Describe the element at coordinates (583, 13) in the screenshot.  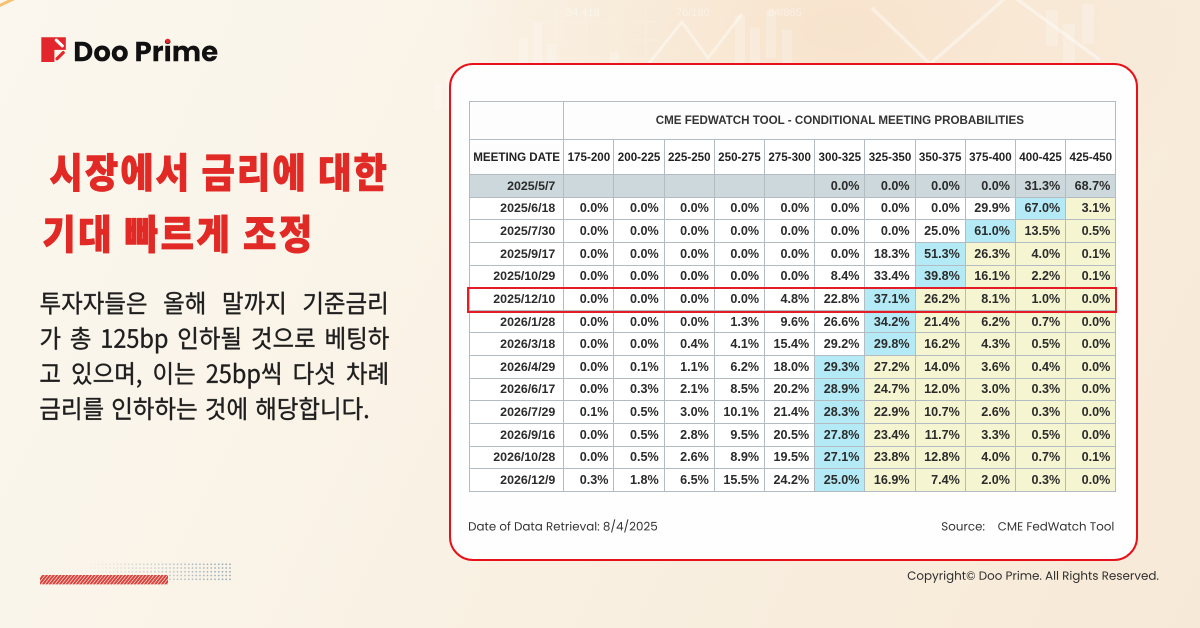
I see `svg-text: 34 418` at that location.